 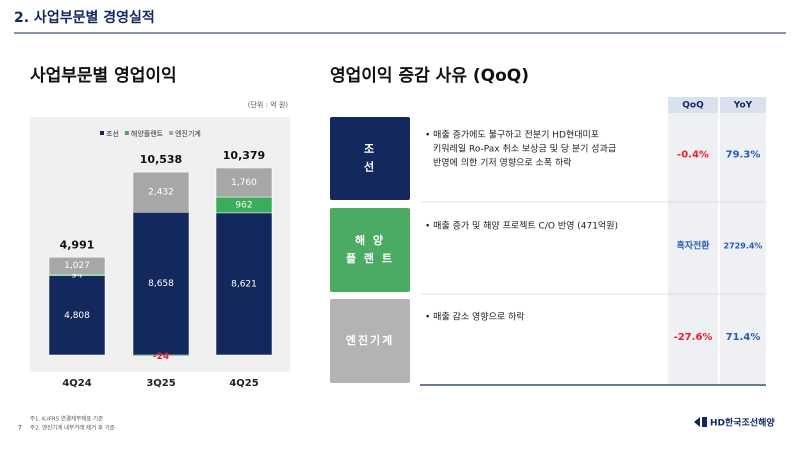 I want to click on data-label: 94, so click(x=77, y=275).